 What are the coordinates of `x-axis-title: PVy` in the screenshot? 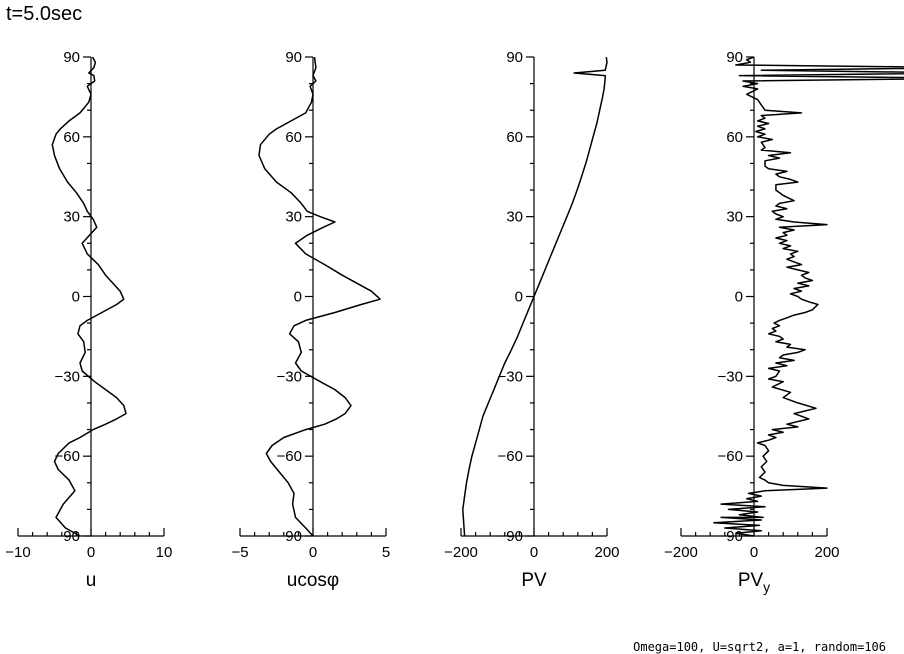 It's located at (754, 582).